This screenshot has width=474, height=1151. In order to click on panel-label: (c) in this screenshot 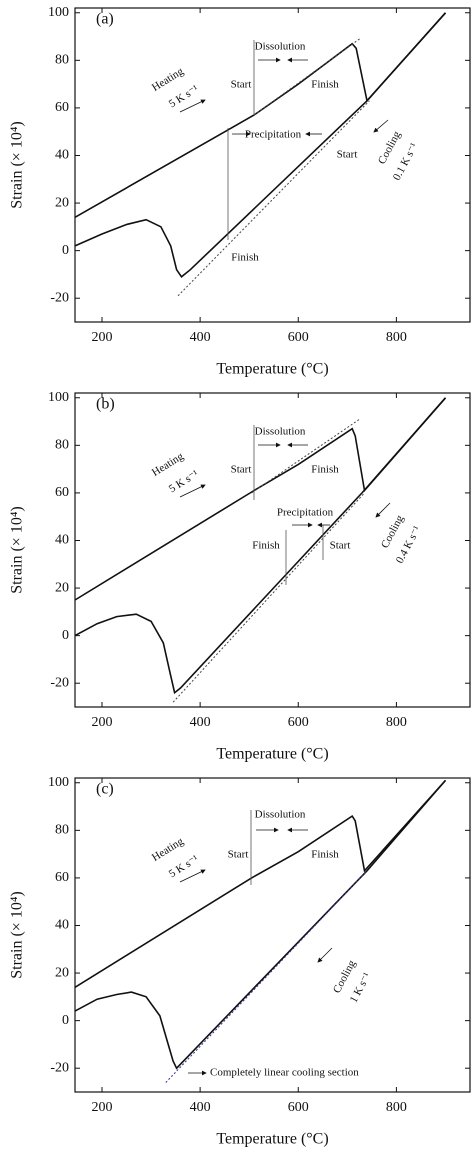, I will do `click(105, 789)`.